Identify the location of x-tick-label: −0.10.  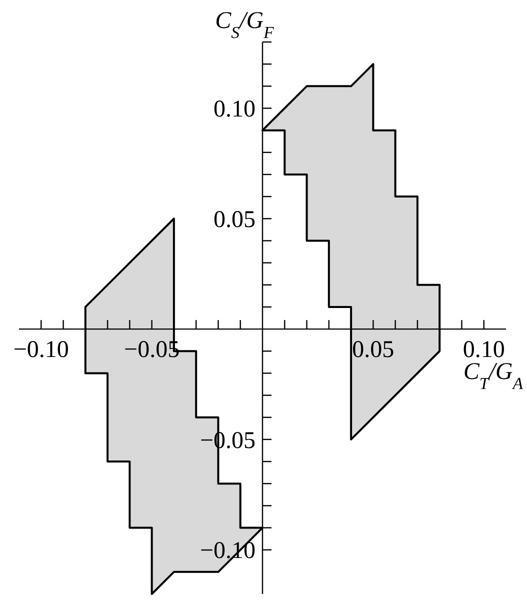
(41, 350).